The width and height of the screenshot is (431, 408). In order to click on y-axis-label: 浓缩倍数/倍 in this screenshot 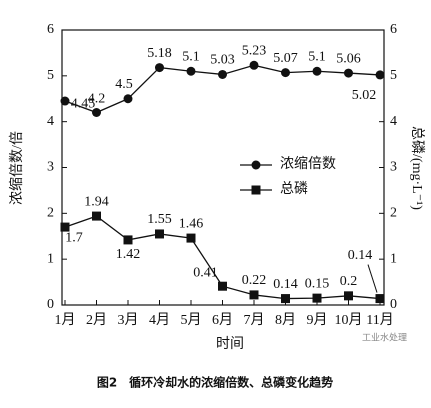, I will do `click(17, 168)`.